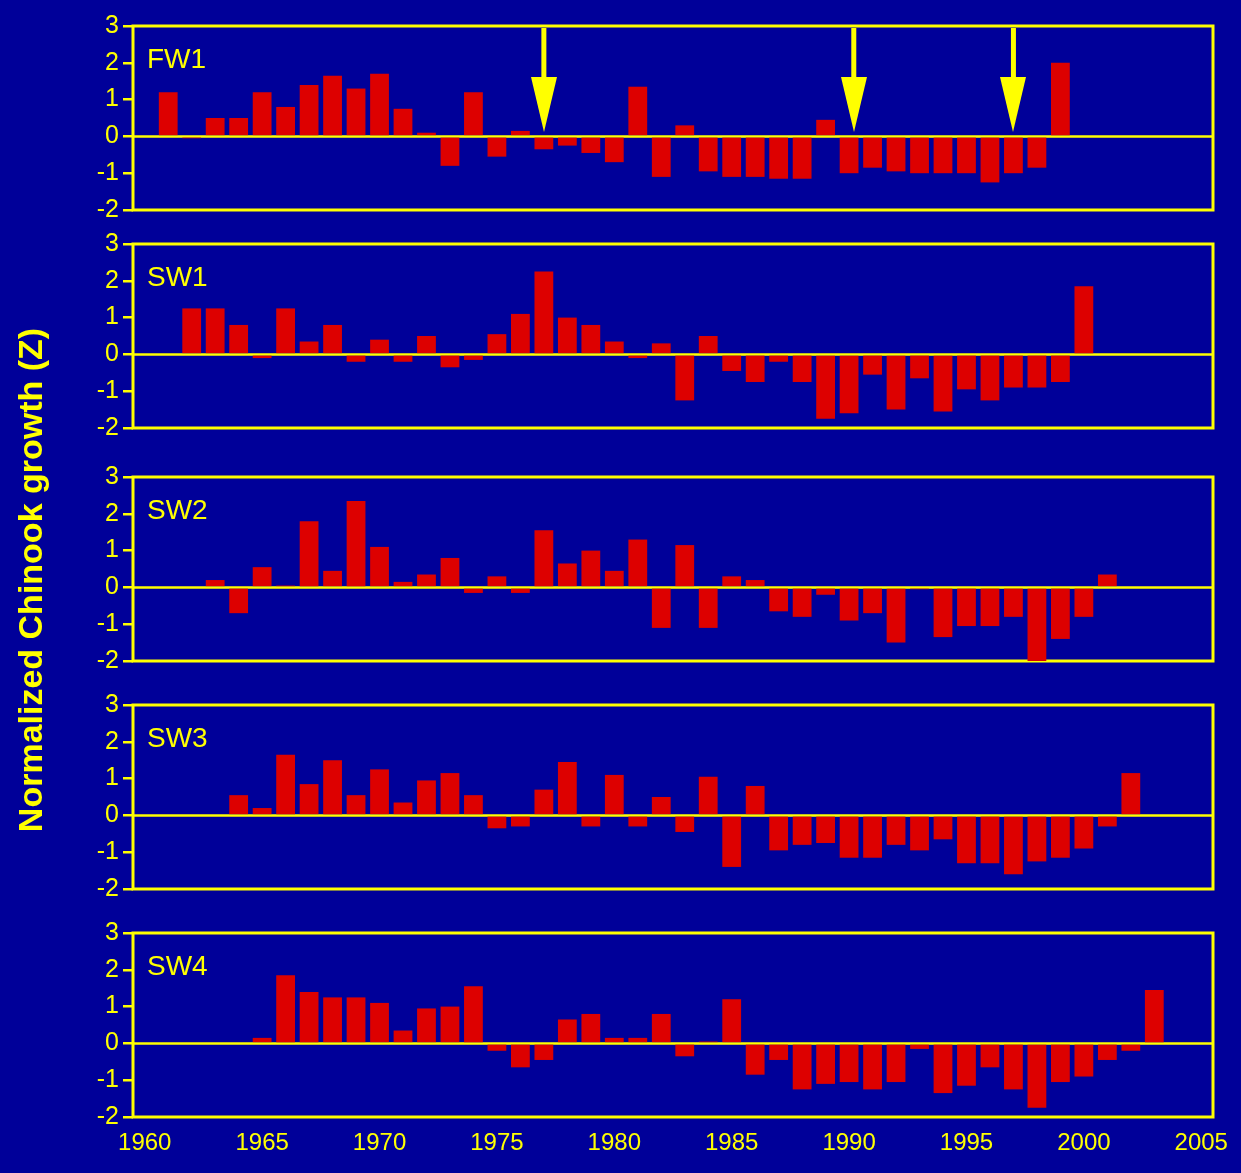 The width and height of the screenshot is (1241, 1173). I want to click on x-tick-label: 1965, so click(262, 1142).